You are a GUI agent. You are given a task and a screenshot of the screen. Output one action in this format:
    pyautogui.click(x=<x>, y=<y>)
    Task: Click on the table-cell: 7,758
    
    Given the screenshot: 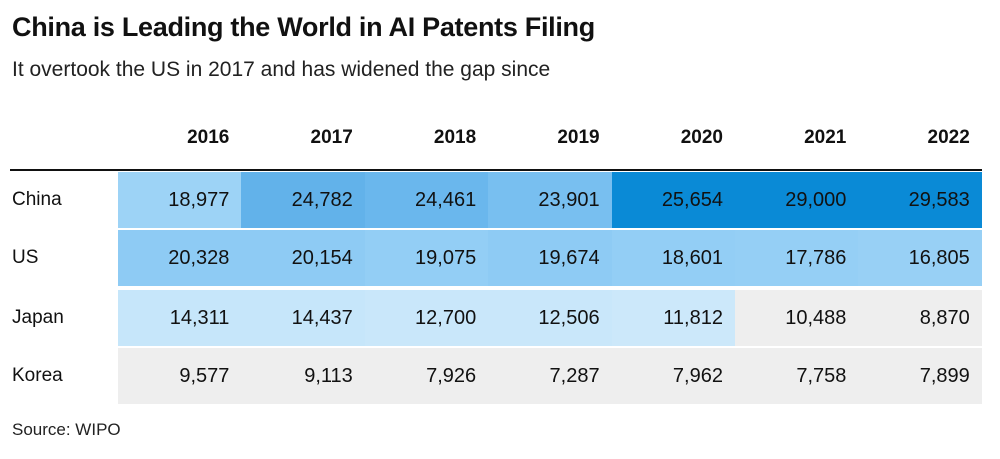 What is the action you would take?
    pyautogui.click(x=797, y=376)
    